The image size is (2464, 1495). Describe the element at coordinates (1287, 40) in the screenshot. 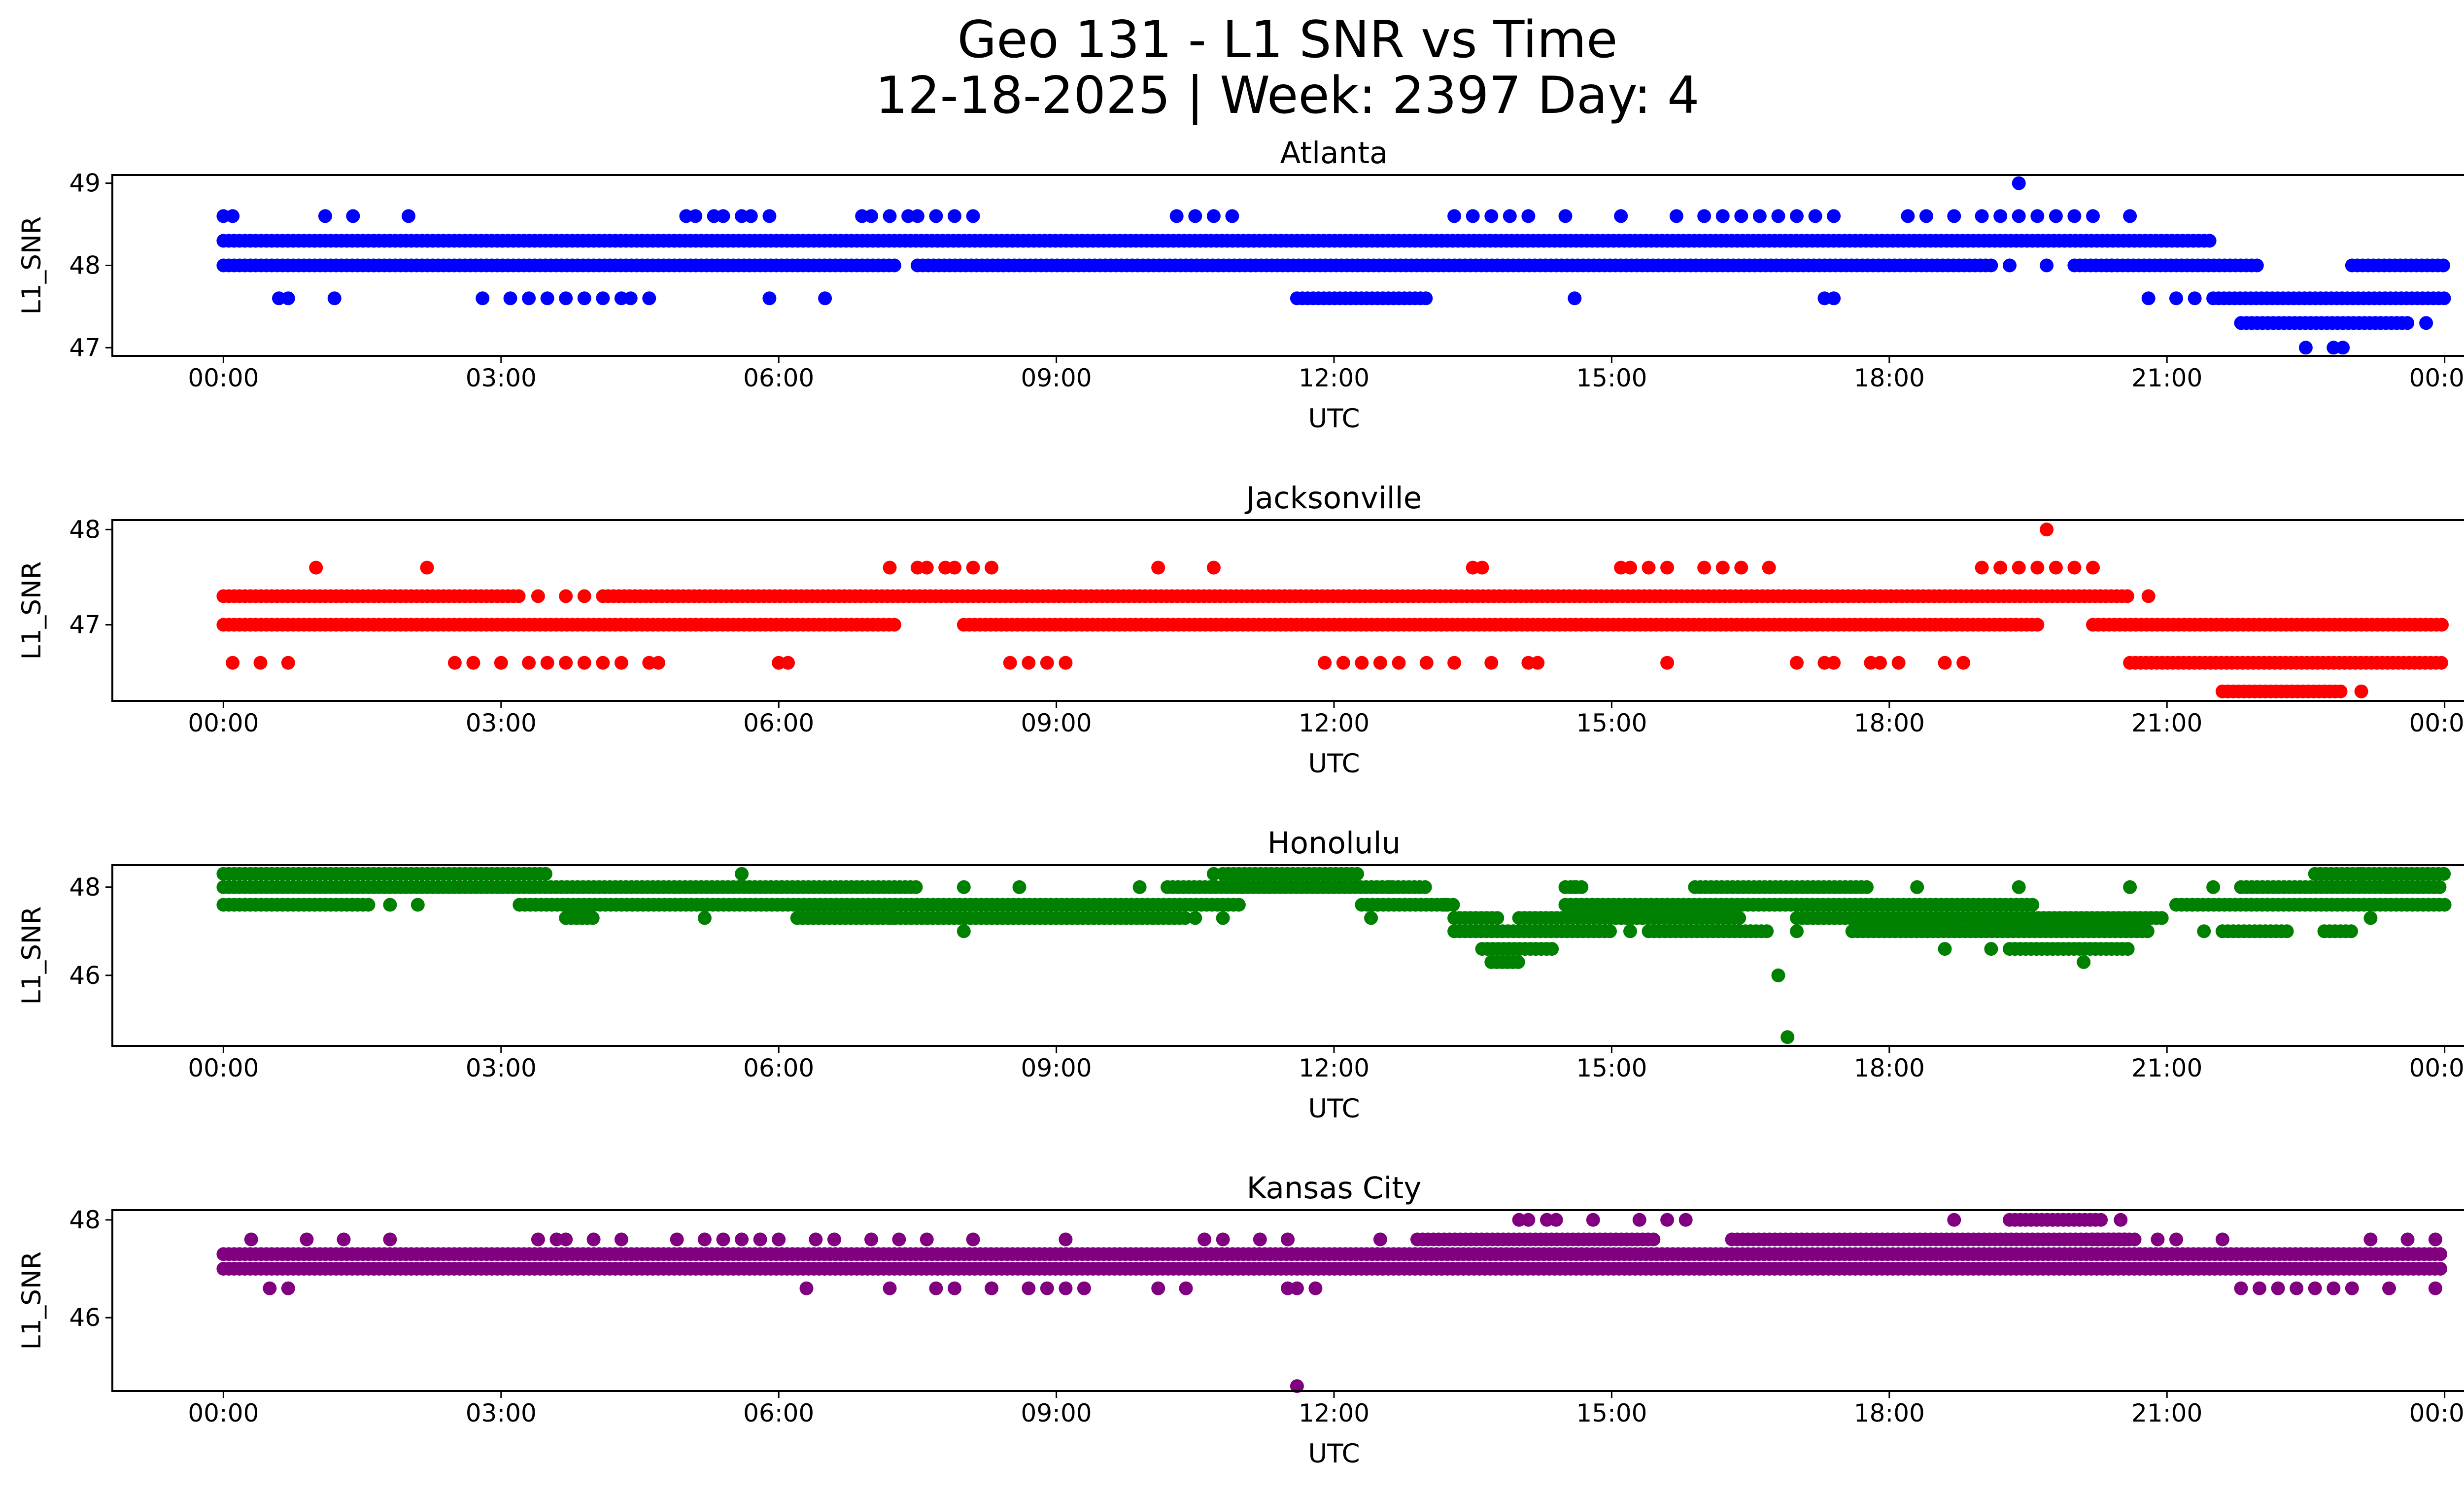

I see `chart-title-line1: Geo 131 - L1 SNR vs Time` at that location.